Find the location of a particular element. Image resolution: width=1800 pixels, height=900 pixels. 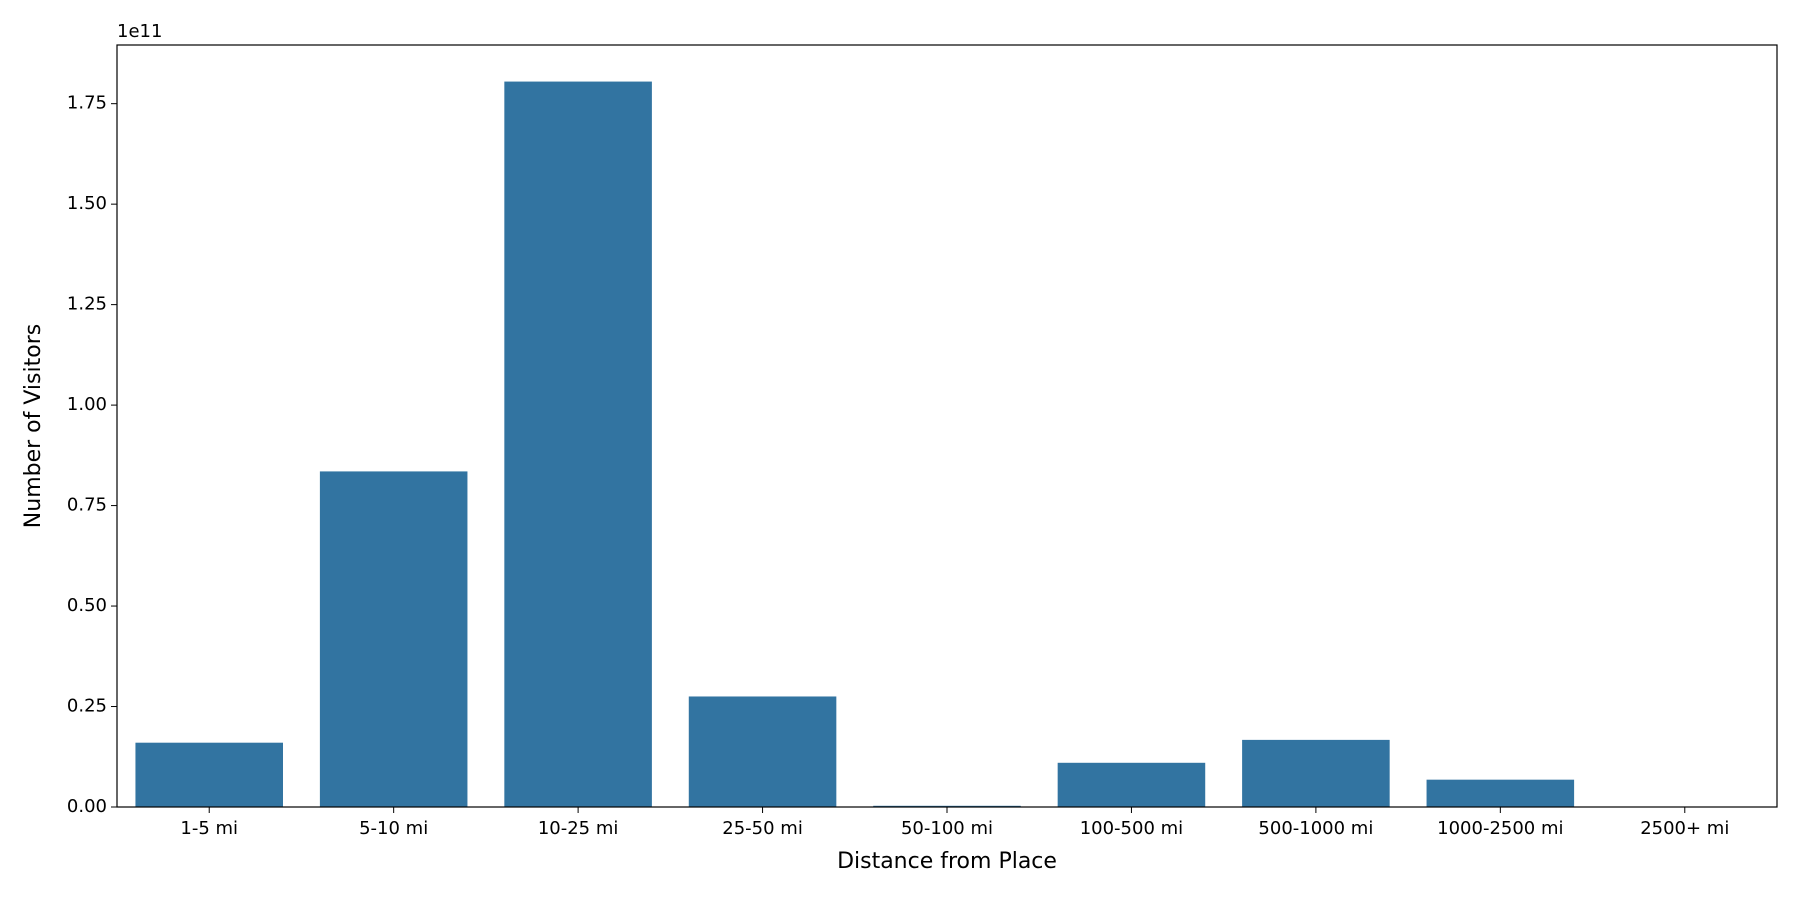

x-tick-label: 100-500 mi is located at coordinates (1131, 828).